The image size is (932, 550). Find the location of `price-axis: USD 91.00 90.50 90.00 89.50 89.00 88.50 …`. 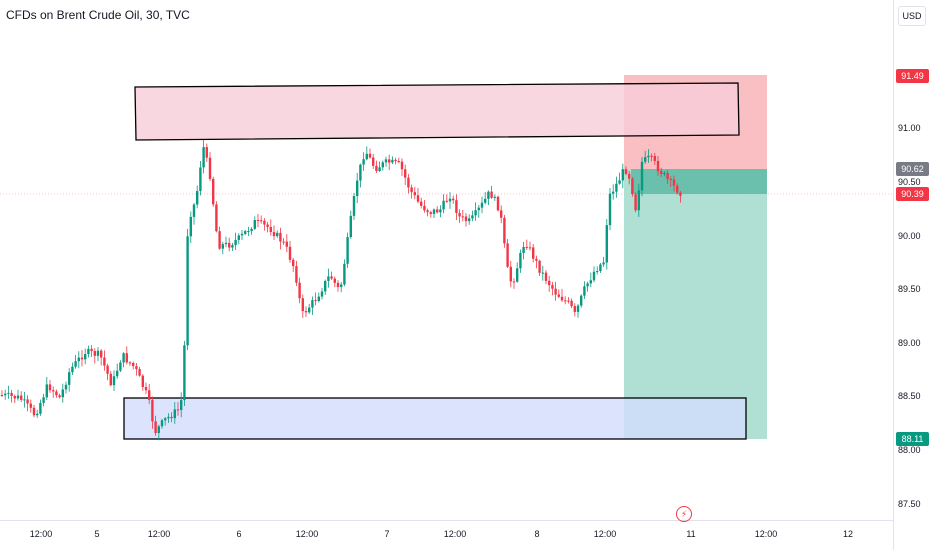

price-axis: USD 91.00 90.50 90.00 89.50 89.00 88.50 … is located at coordinates (912, 275).